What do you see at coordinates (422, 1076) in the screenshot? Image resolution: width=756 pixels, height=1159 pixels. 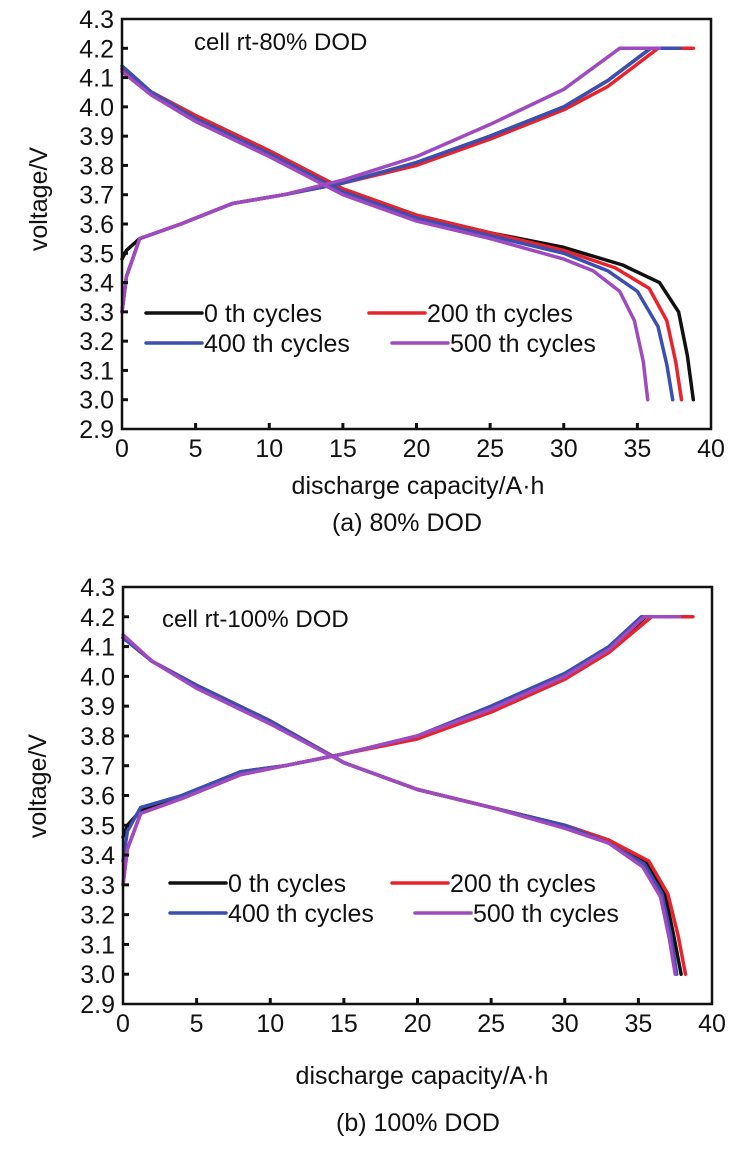 I see `x-axis-title-b: discharge capacity/A·h` at bounding box center [422, 1076].